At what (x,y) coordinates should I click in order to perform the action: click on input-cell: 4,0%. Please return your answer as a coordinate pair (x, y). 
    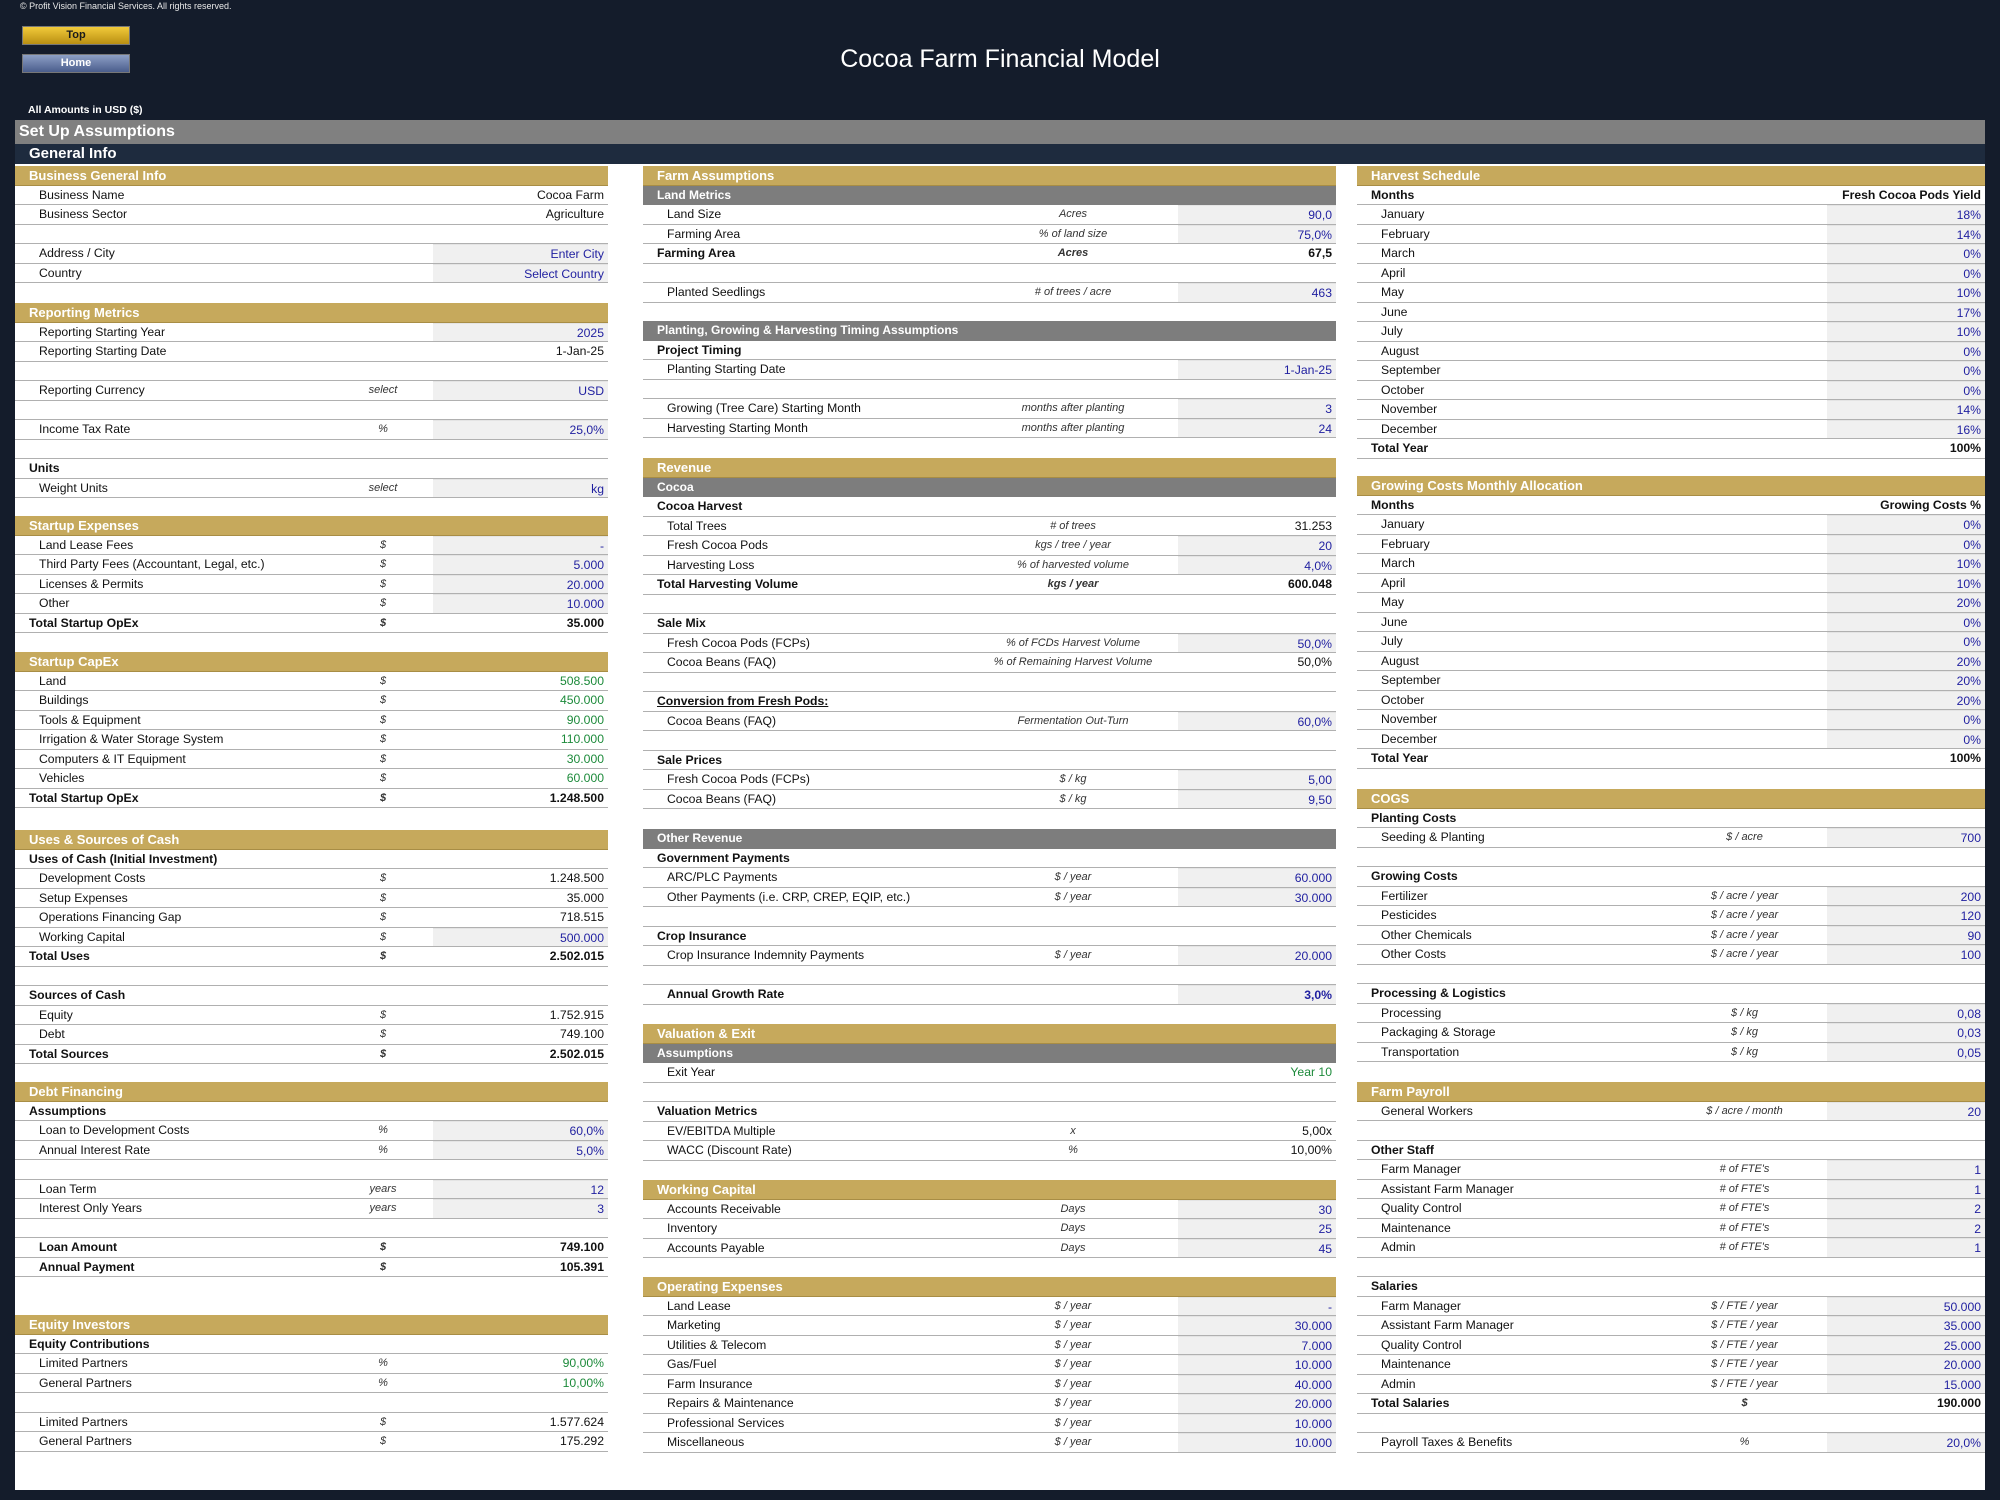
    Looking at the image, I should click on (1257, 564).